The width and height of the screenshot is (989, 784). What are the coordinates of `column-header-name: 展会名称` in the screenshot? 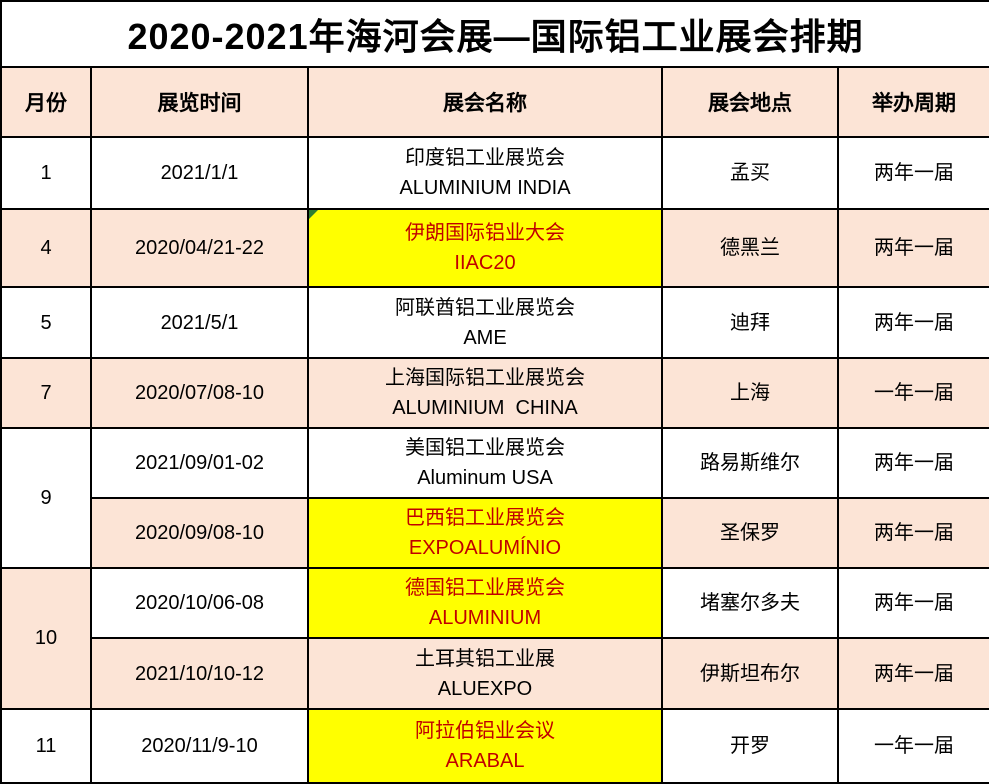 It's located at (485, 102).